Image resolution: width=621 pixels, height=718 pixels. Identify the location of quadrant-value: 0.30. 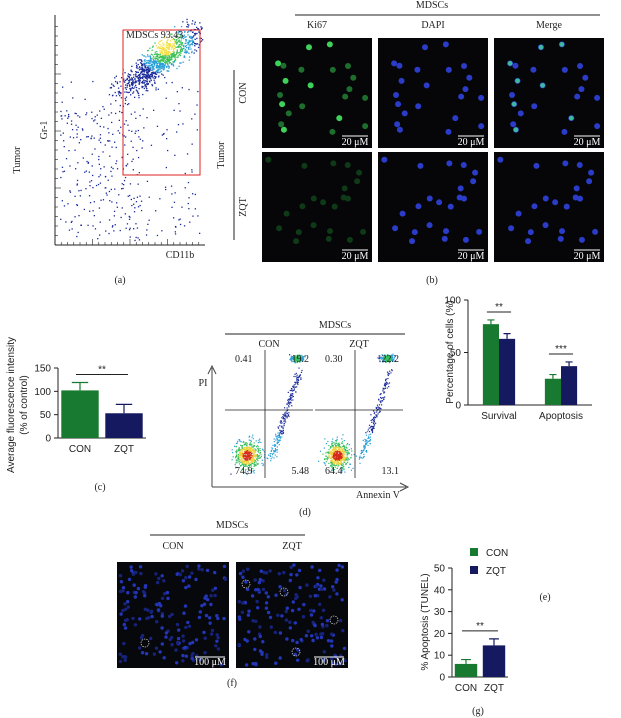
(334, 359).